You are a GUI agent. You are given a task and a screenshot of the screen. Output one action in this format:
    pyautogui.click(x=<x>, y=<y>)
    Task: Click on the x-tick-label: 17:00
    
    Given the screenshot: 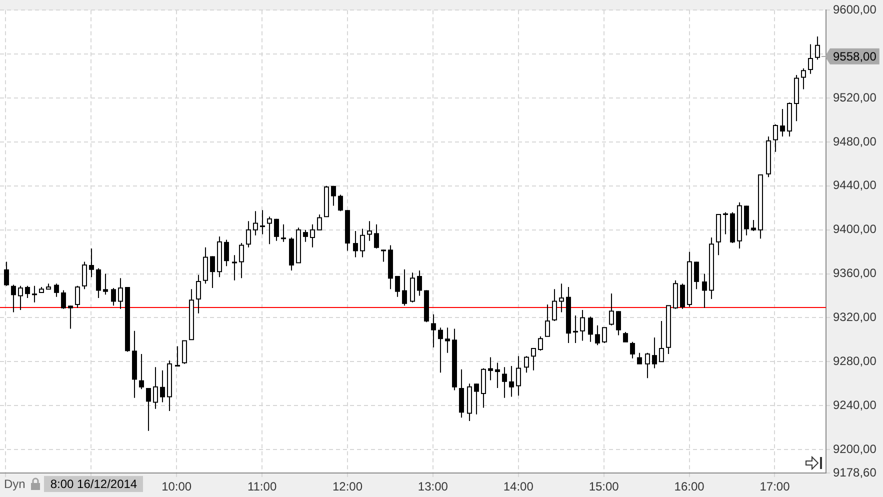 What is the action you would take?
    pyautogui.click(x=775, y=487)
    